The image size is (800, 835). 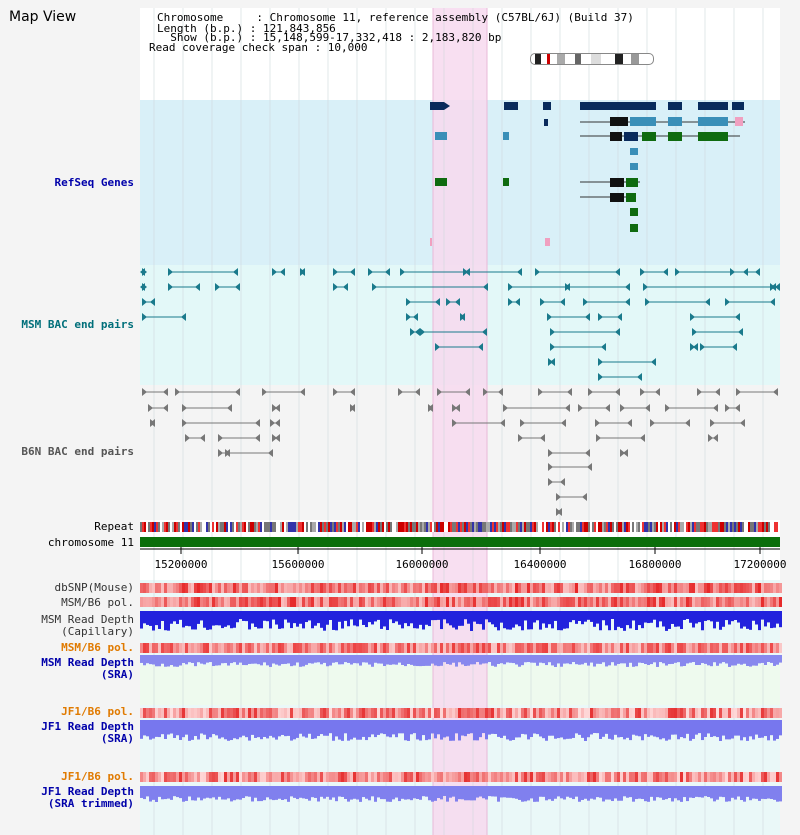 I want to click on msm-b6-pol-sra-label: MSM/B6 pol., so click(x=97, y=647).